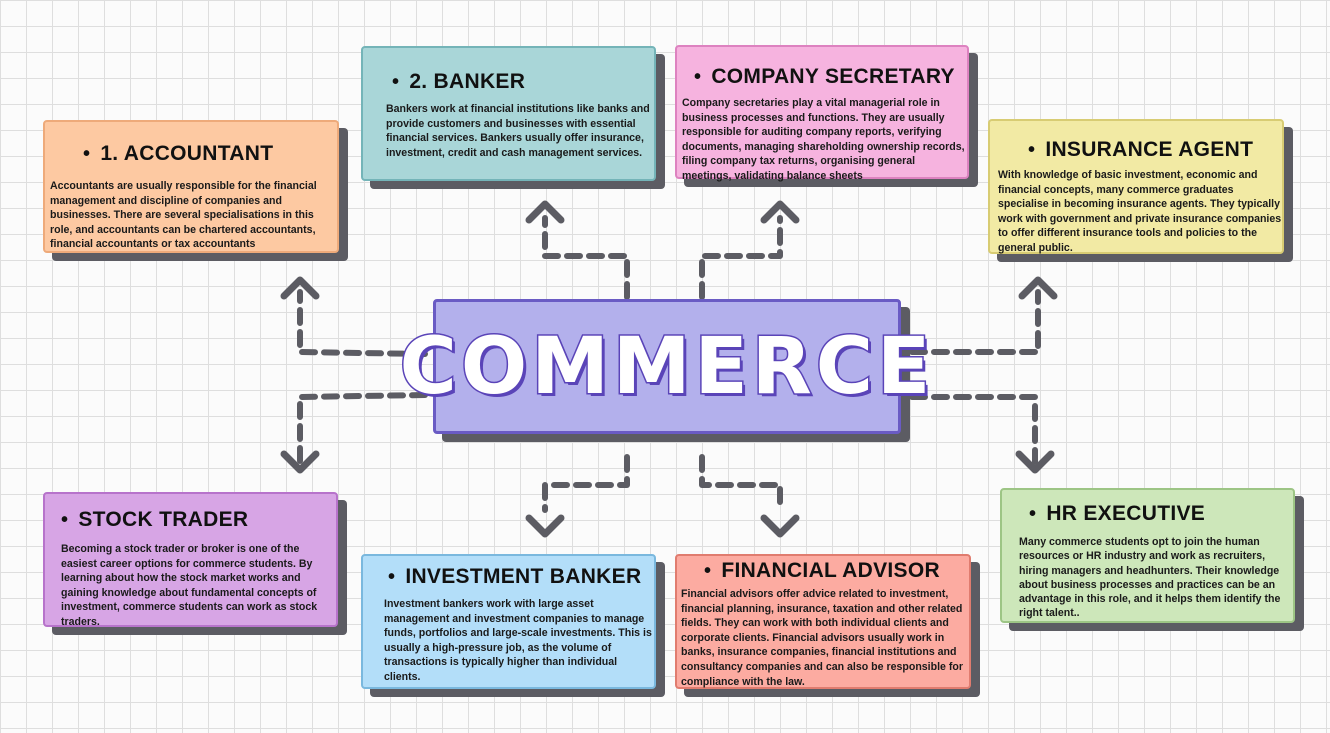 Image resolution: width=1330 pixels, height=733 pixels. I want to click on company-secretary-title: • COMPANY SECRETARY, so click(824, 76).